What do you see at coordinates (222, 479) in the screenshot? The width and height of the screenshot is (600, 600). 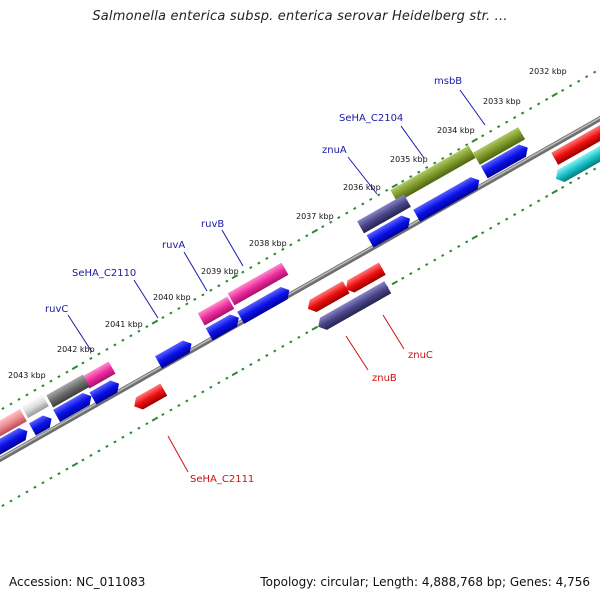 I see `gene-label-SeHA_C2111: SeHA_C2111` at bounding box center [222, 479].